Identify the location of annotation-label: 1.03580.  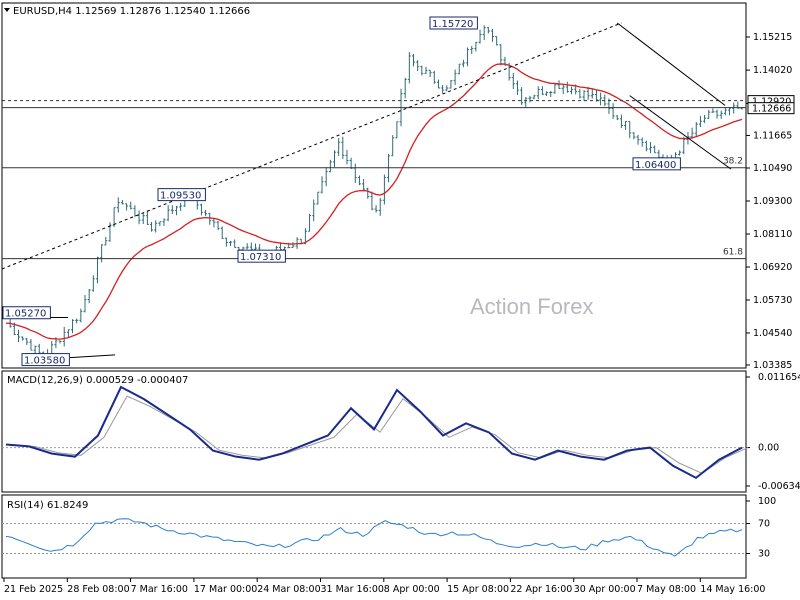
(44, 361).